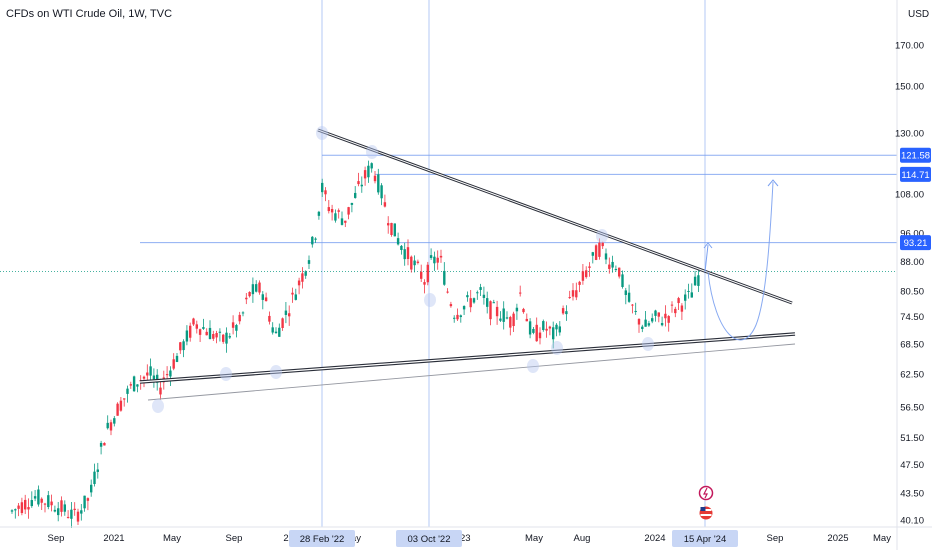 Image resolution: width=932 pixels, height=550 pixels. Describe the element at coordinates (912, 494) in the screenshot. I see `price-tick-label: 43.50` at that location.